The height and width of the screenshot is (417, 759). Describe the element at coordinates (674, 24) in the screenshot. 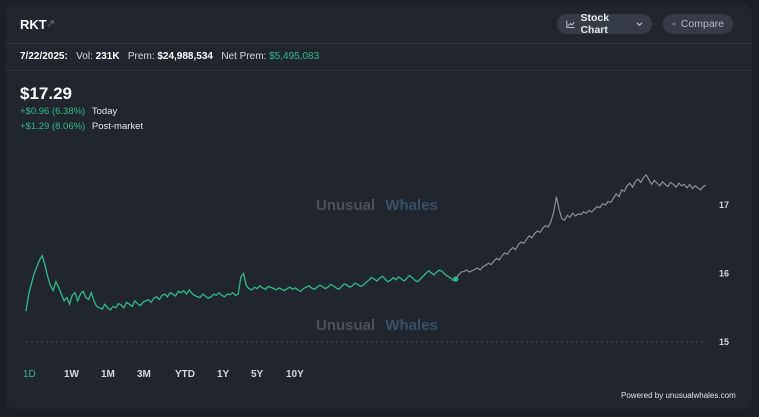

I see `shuffle-icon` at that location.